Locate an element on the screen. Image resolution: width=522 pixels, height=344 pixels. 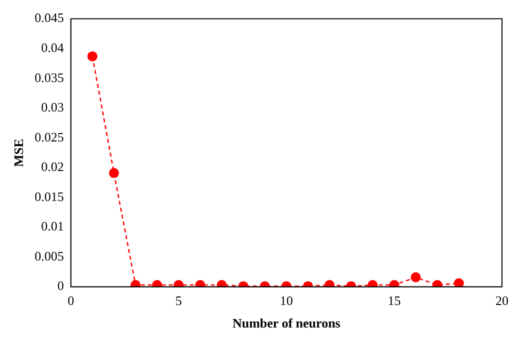
y-tick-label: 0.03 is located at coordinates (52, 107).